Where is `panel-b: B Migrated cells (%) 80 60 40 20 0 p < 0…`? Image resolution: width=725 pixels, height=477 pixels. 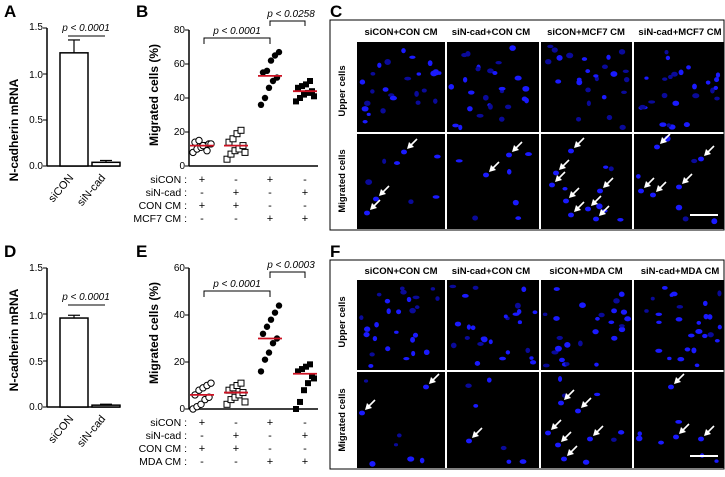 panel-b: B Migrated cells (%) 80 60 40 20 0 p < 0… is located at coordinates (225, 113).